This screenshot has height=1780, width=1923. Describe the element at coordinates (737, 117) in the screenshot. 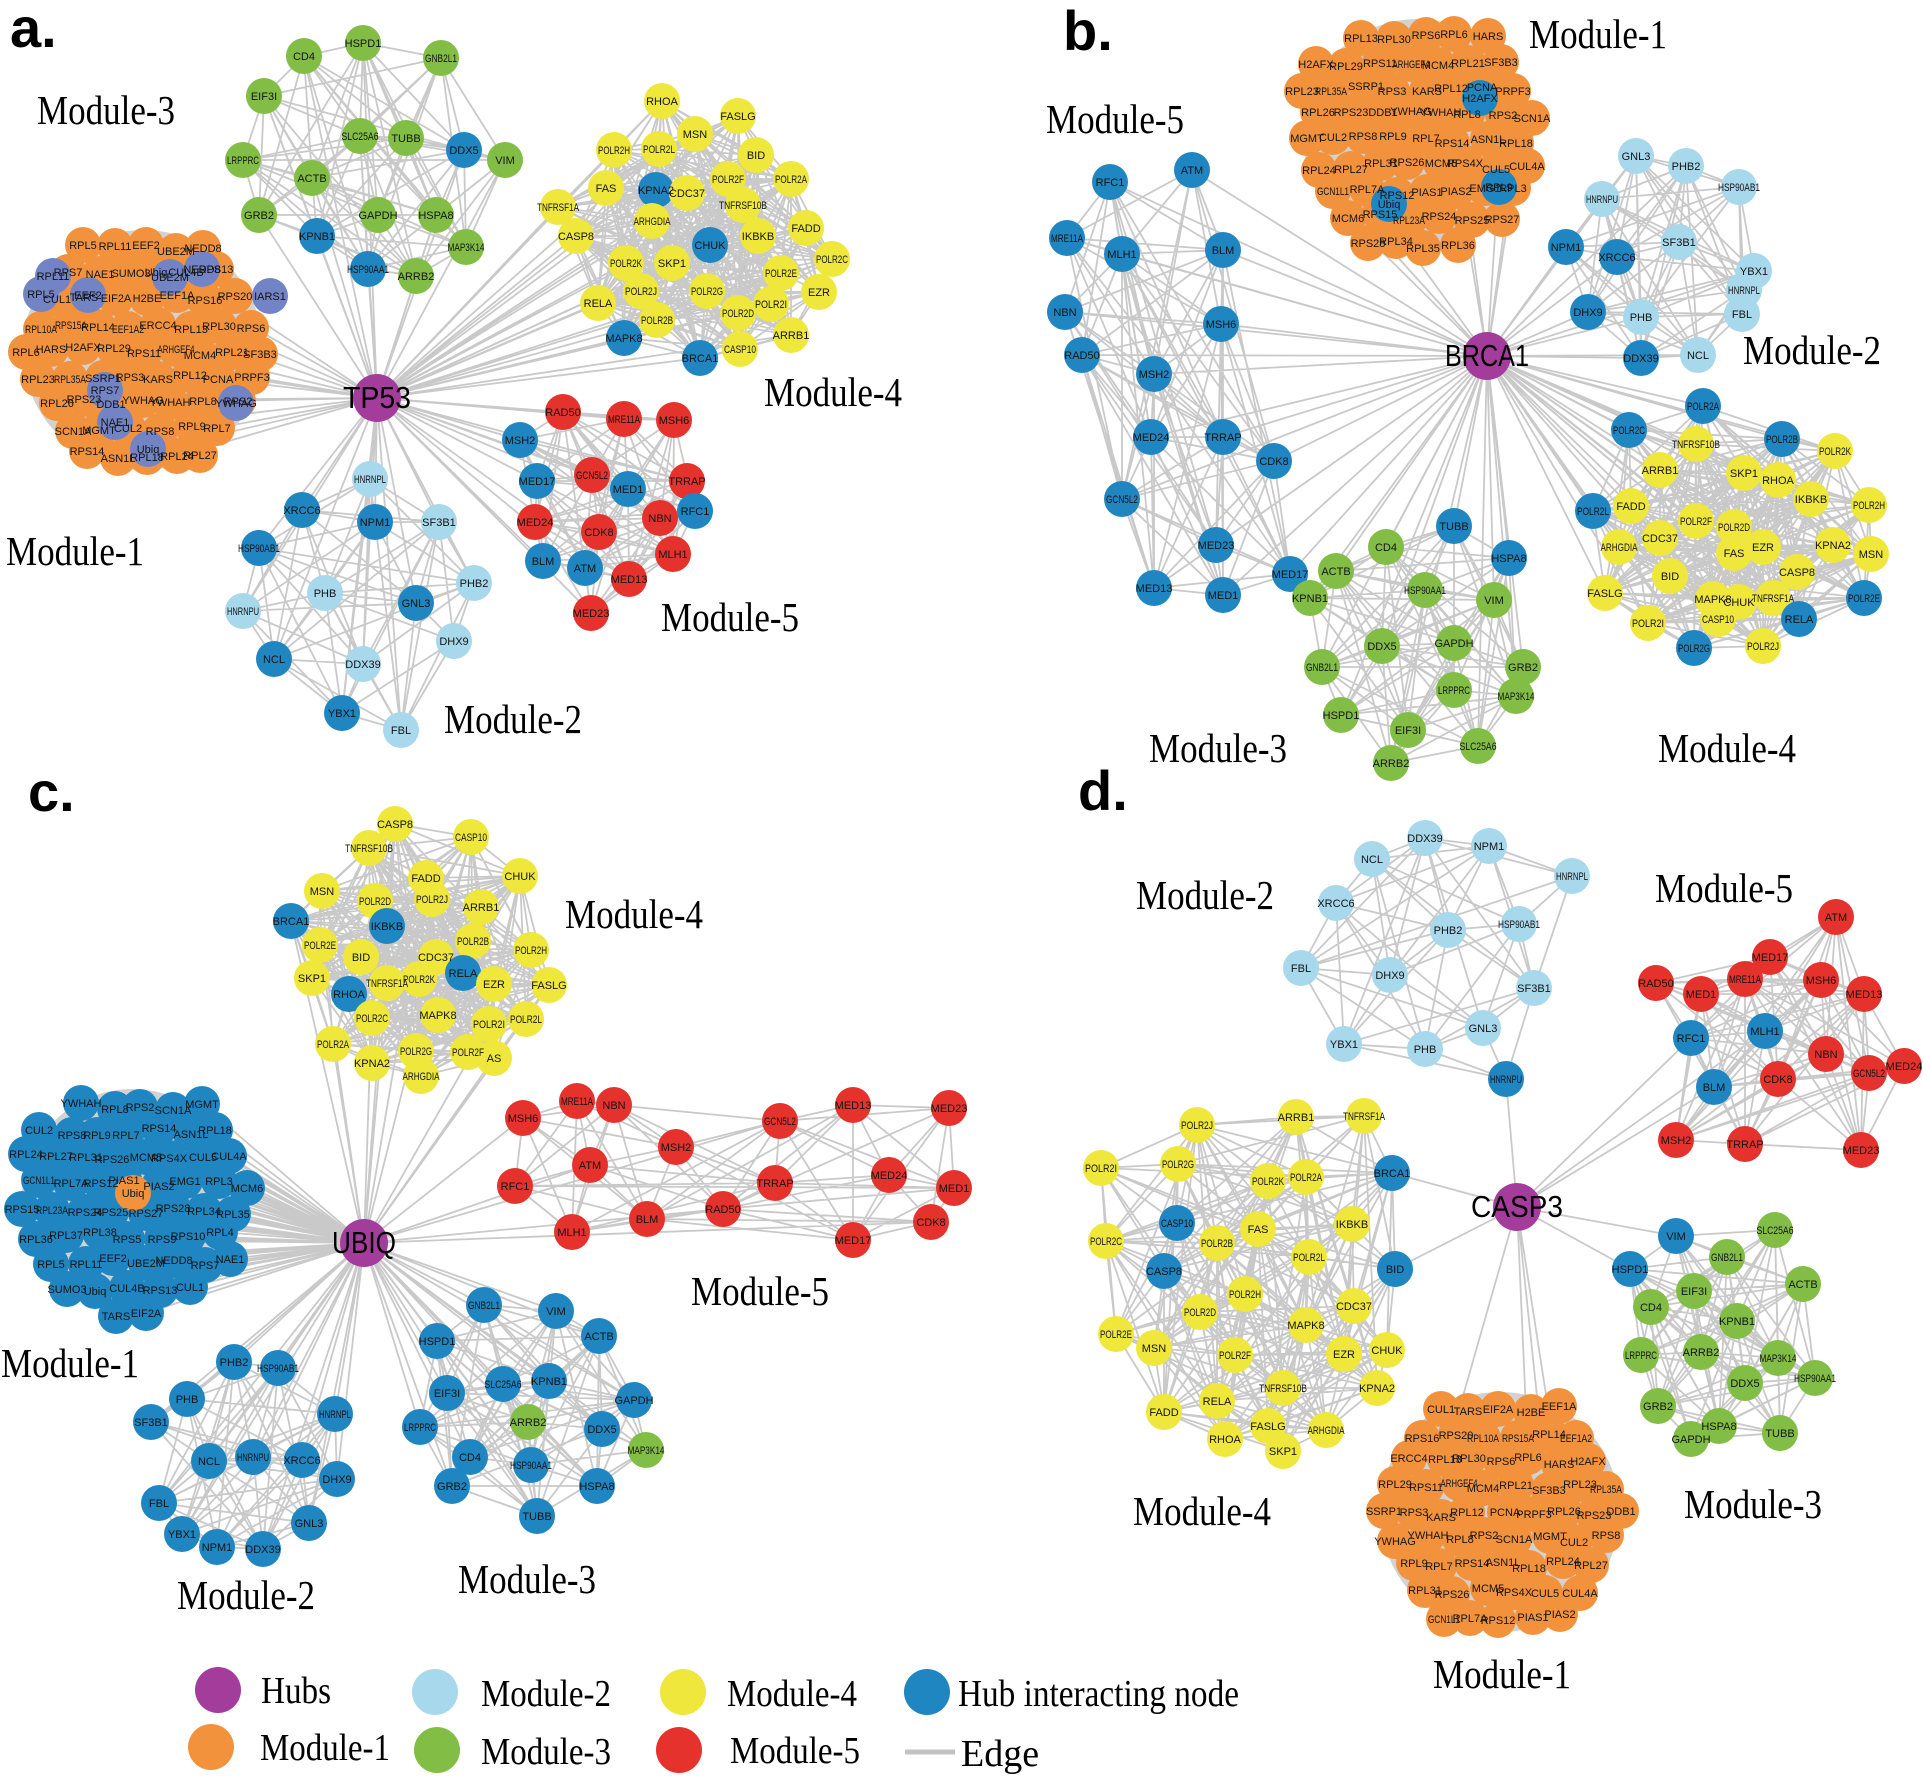

I see `svg-text: FASLG` at that location.